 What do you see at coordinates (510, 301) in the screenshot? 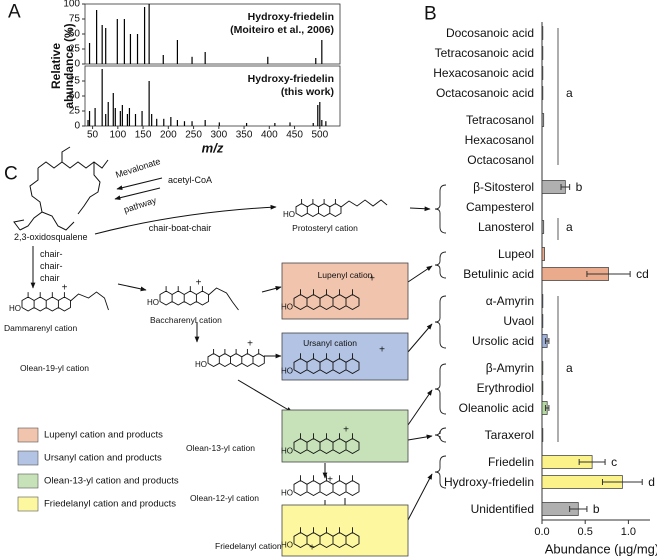
I see `category-label: α-Amyrin` at bounding box center [510, 301].